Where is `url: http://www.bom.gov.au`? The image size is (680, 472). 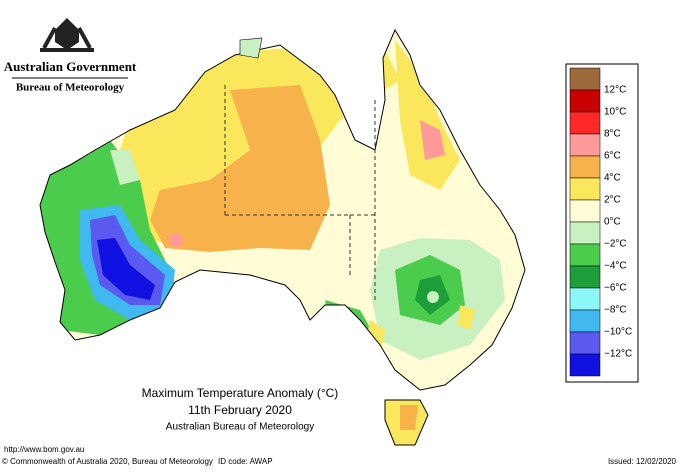
url: http://www.bom.gov.au is located at coordinates (44, 449).